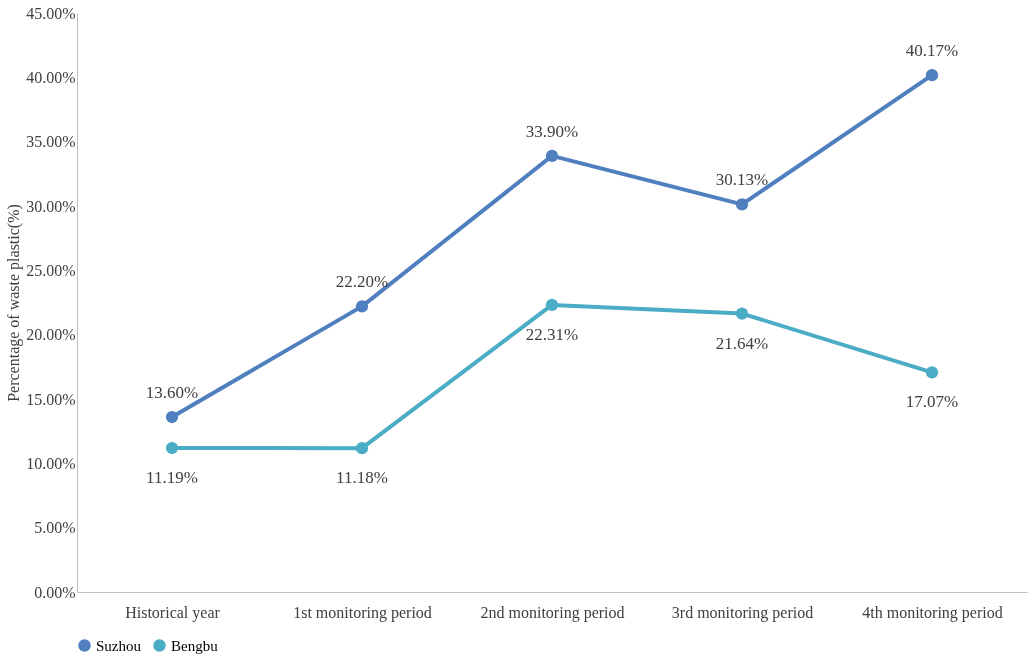 The height and width of the screenshot is (659, 1032). Describe the element at coordinates (51, 13) in the screenshot. I see `y-tick-label: 45.00%` at that location.